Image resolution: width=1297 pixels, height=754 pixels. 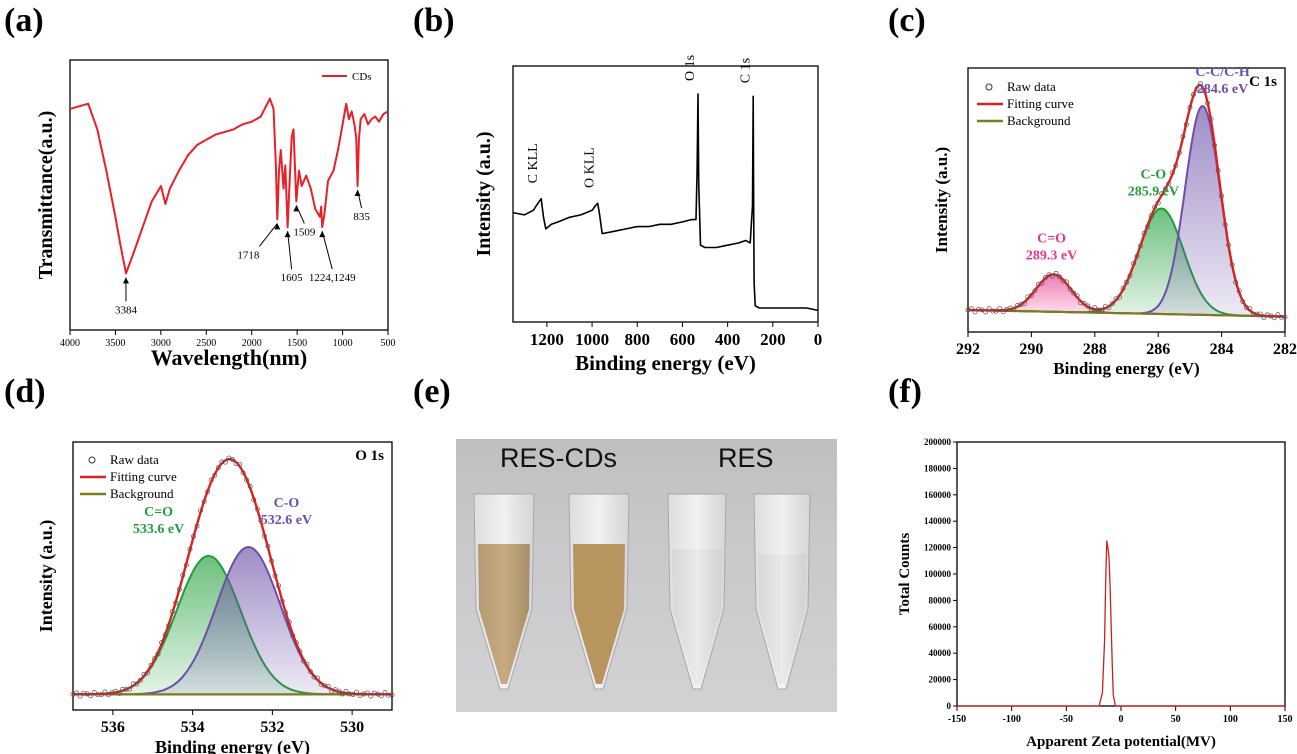 I want to click on annotation-label: 1224,1249, so click(x=332, y=278).